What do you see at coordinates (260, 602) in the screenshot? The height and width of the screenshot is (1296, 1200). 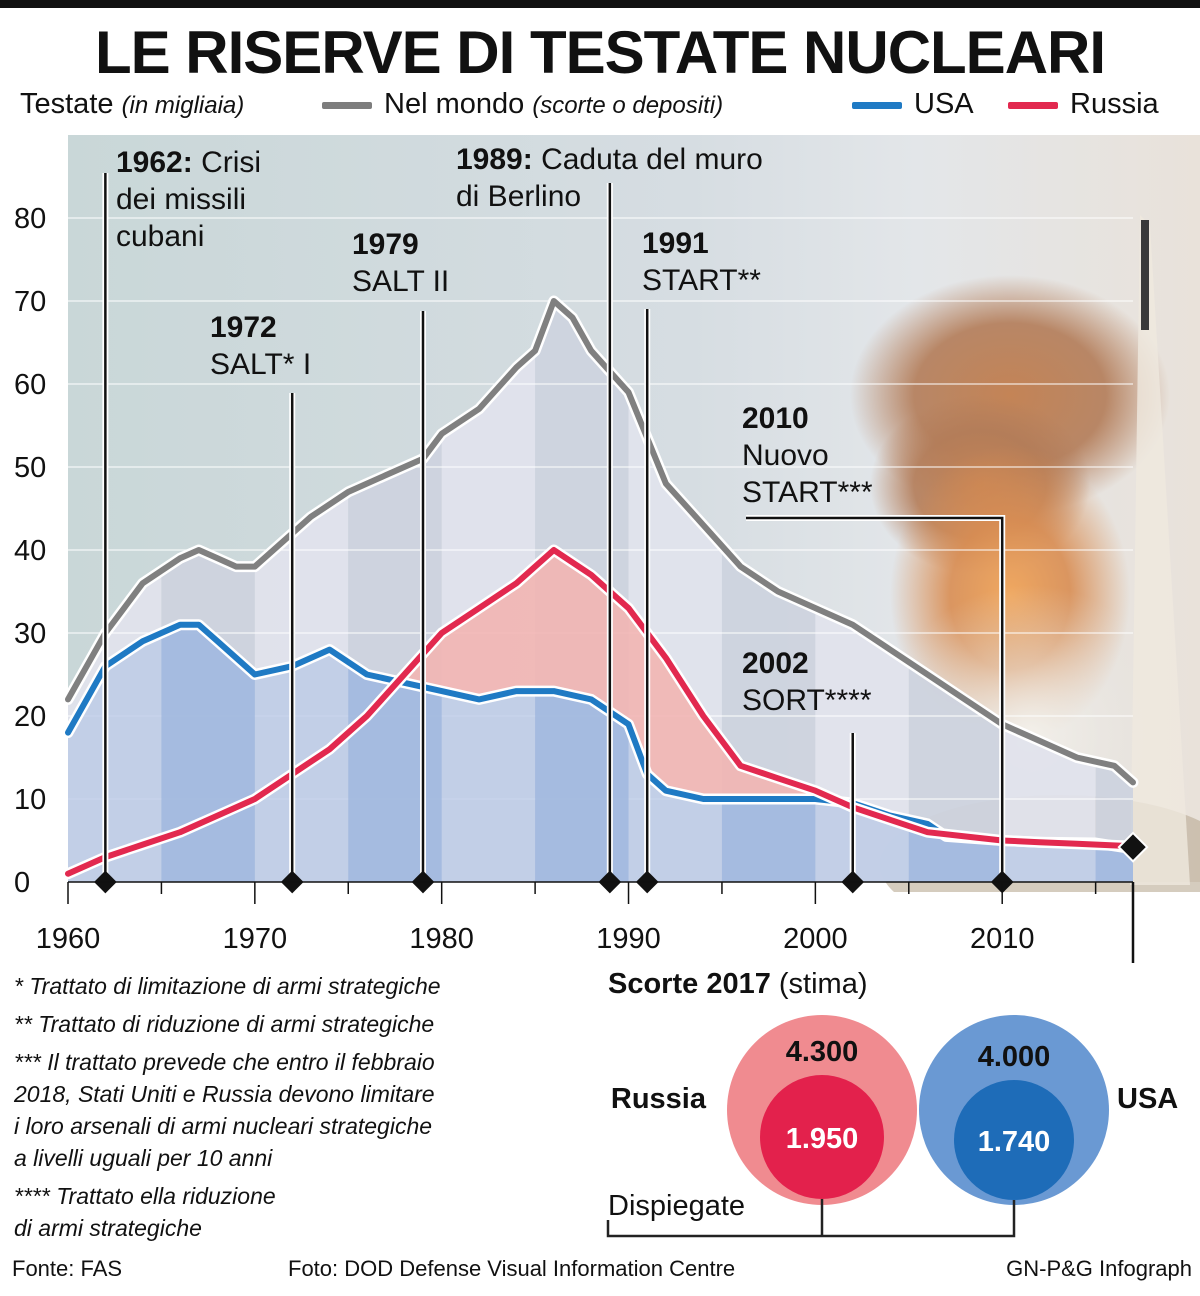 I see `annotation-1972: 1972 SALT* I` at bounding box center [260, 602].